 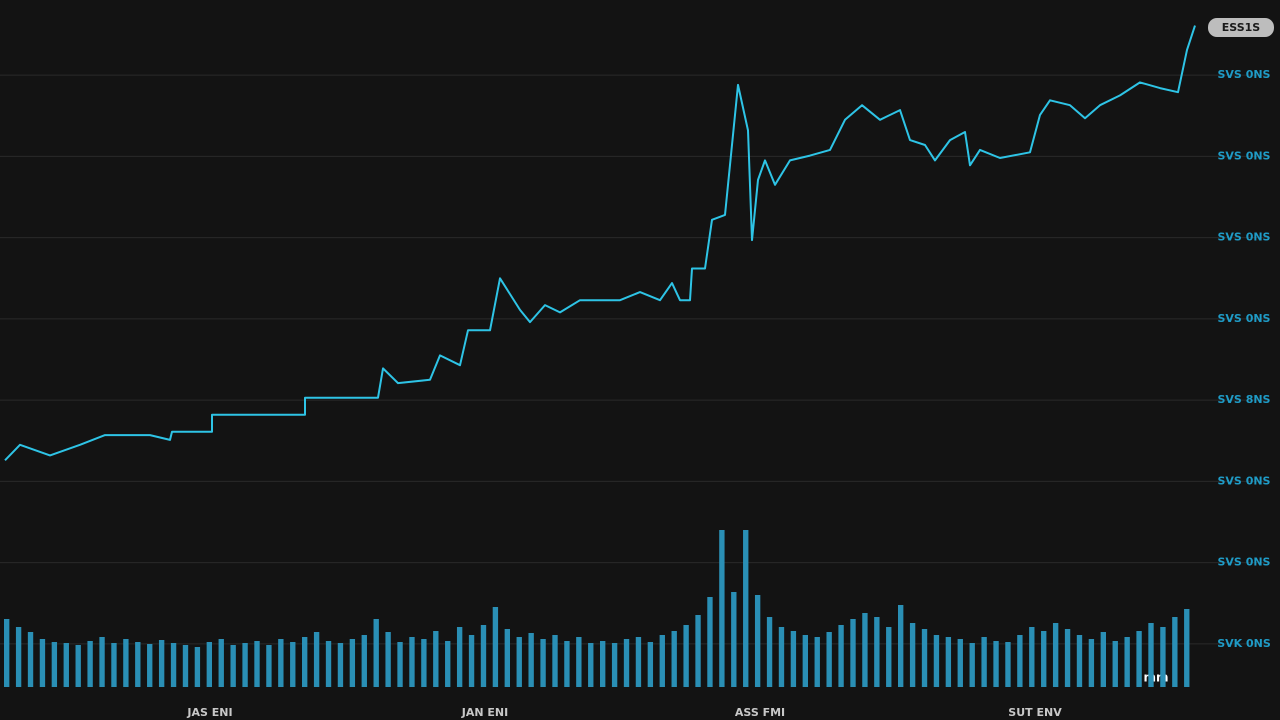 What do you see at coordinates (1035, 712) in the screenshot?
I see `x-tick-label: SUT ENV` at bounding box center [1035, 712].